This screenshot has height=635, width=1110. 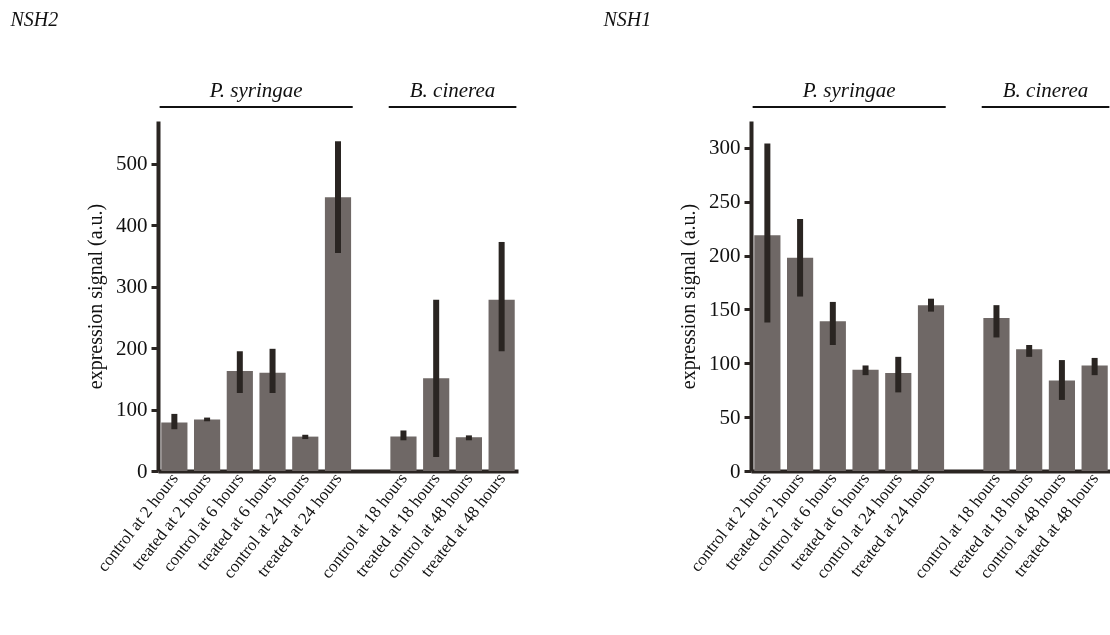 What do you see at coordinates (627, 19) in the screenshot?
I see `chart-title: NSH1` at bounding box center [627, 19].